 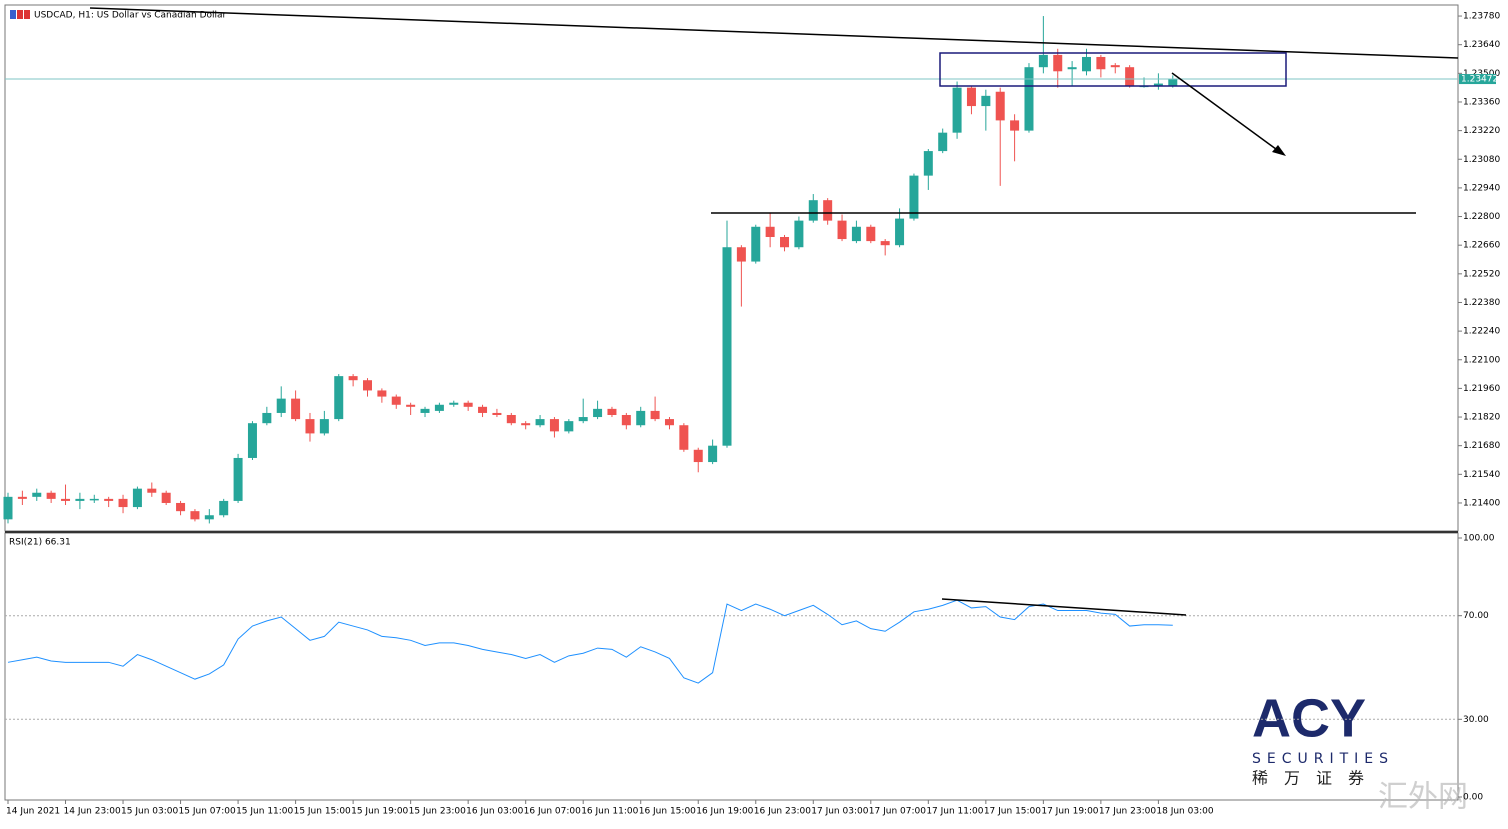 What do you see at coordinates (1279, 150) in the screenshot?
I see `arrow-head` at bounding box center [1279, 150].